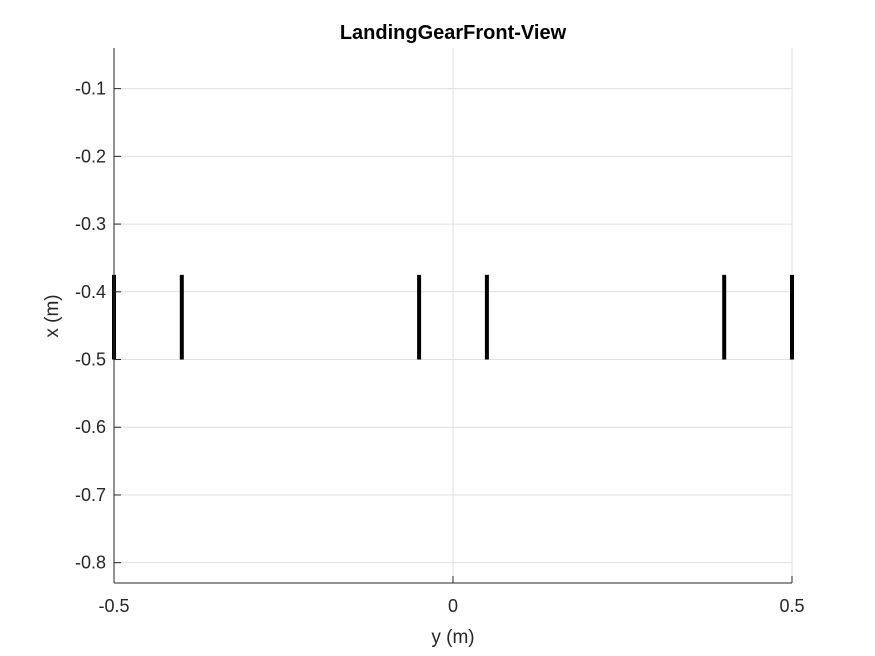  What do you see at coordinates (113, 606) in the screenshot?
I see `x-tick-label: -0.5` at bounding box center [113, 606].